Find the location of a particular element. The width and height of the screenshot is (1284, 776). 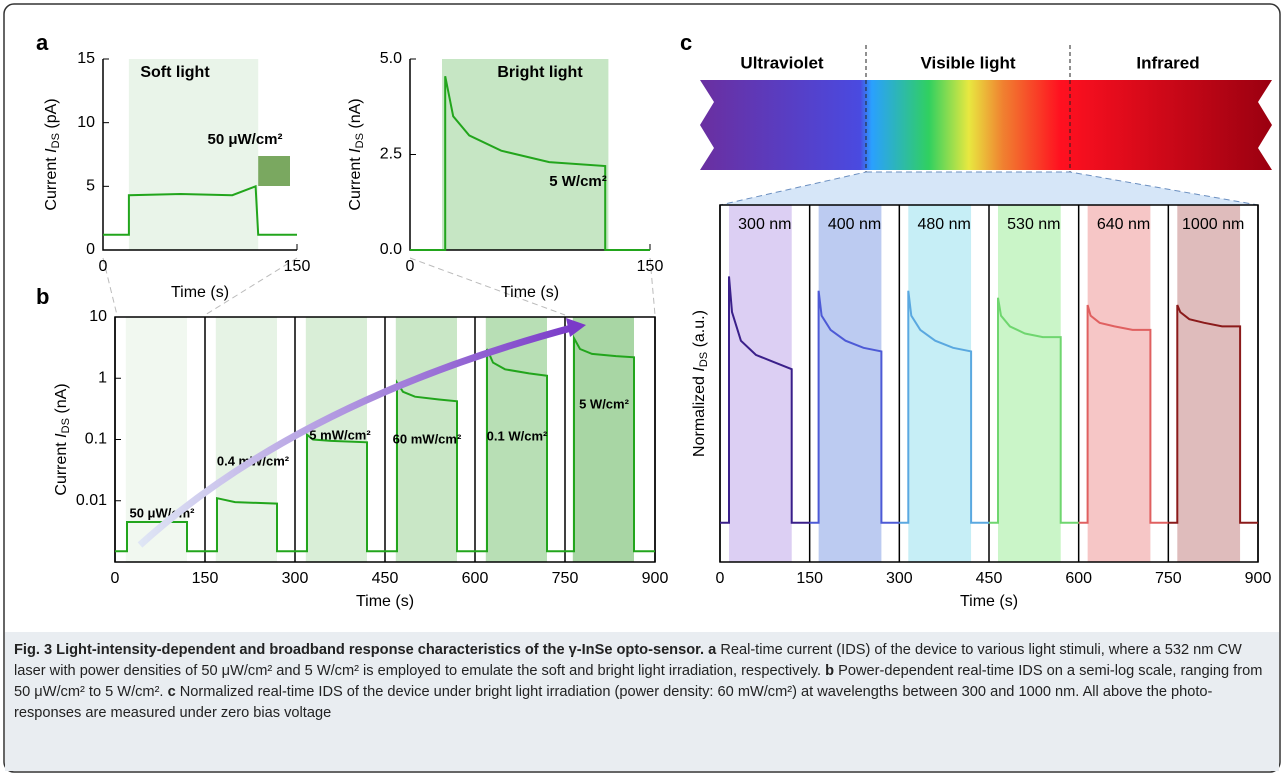

wavelength-label: 300 nm is located at coordinates (764, 224).